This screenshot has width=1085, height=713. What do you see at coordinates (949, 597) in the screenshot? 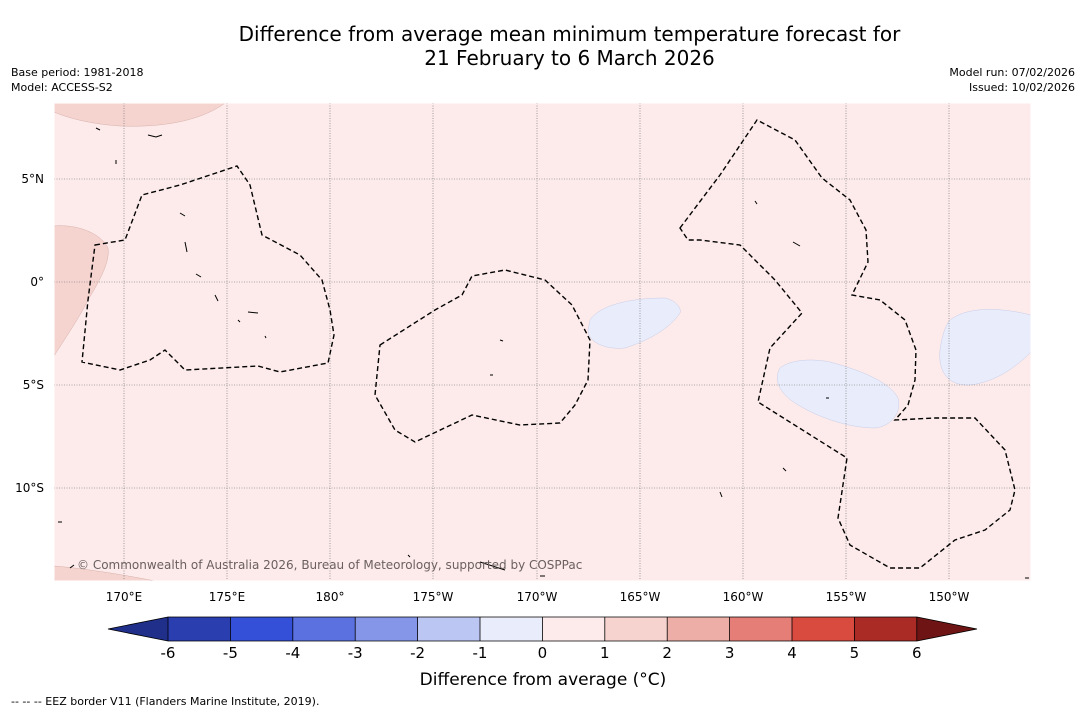
I see `x-tick-label: 150°W` at bounding box center [949, 597].